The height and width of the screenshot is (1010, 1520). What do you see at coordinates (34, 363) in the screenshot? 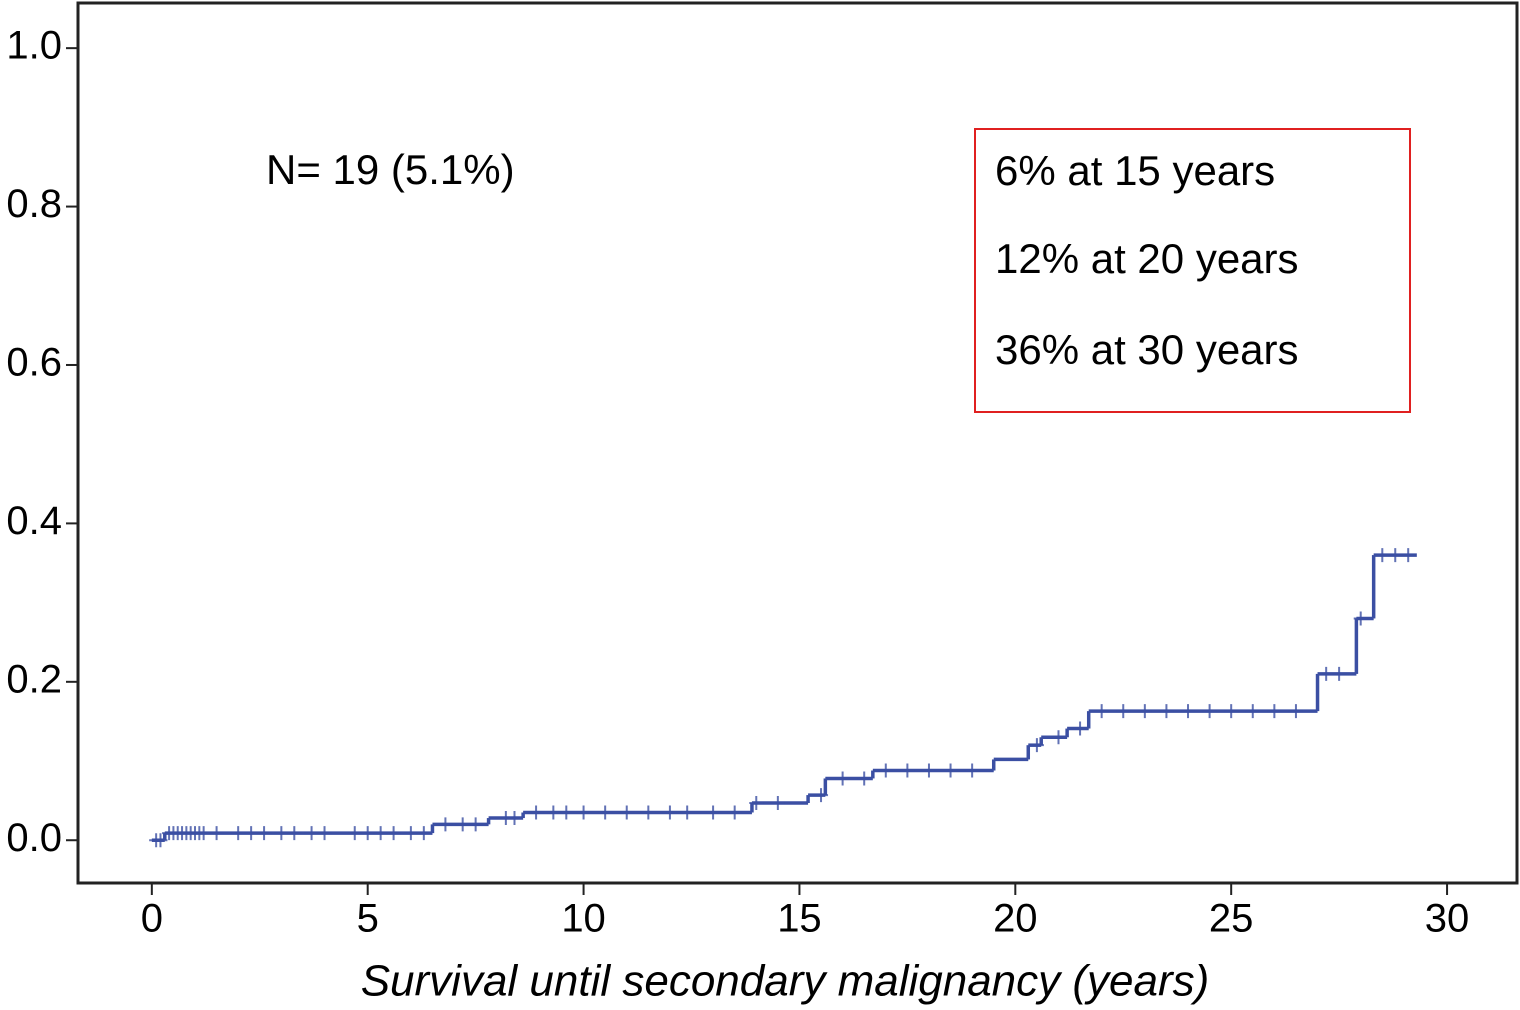
I see `y-tick-label: 0.6` at bounding box center [34, 363].